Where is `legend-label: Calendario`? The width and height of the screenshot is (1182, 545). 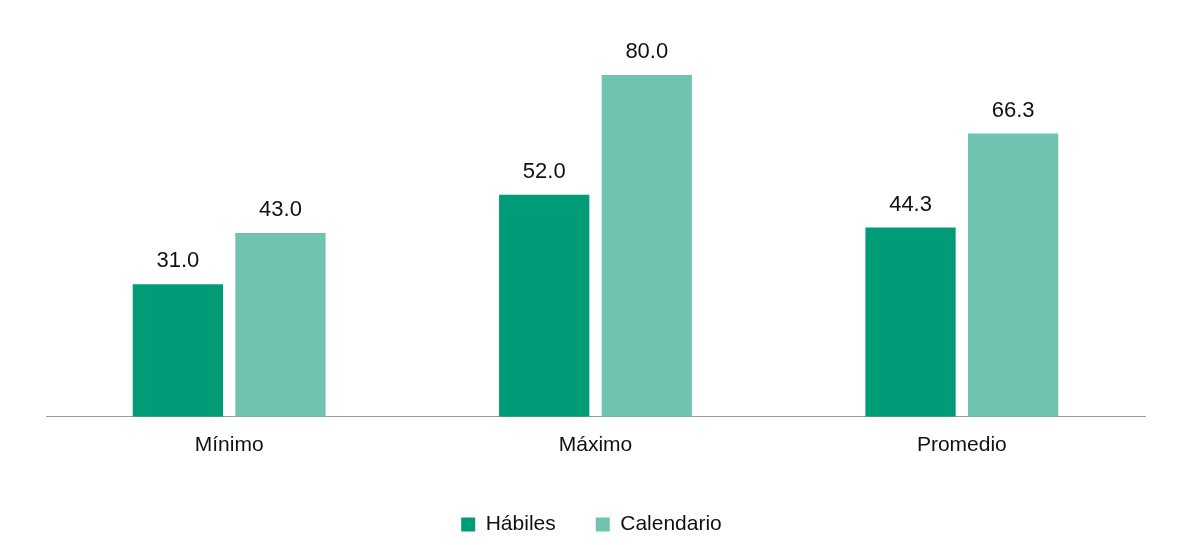 legend-label: Calendario is located at coordinates (671, 523).